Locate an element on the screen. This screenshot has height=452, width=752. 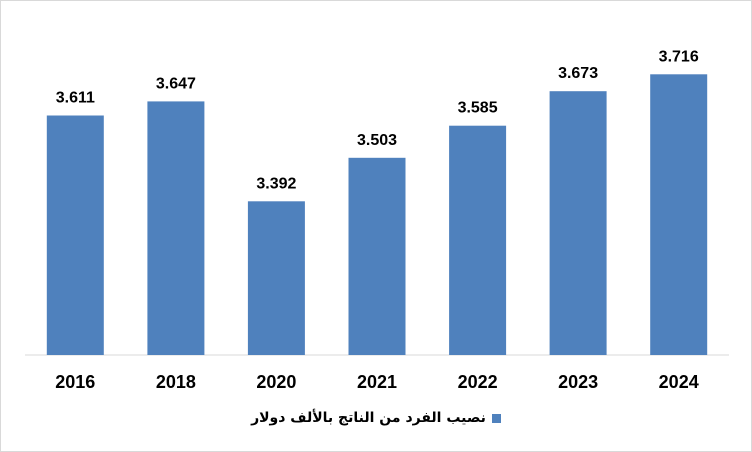
bar-2024 is located at coordinates (678, 214).